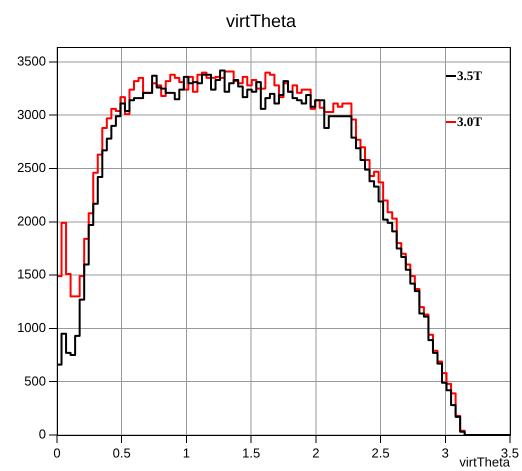  I want to click on y-tick-label: 1000, so click(31, 327).